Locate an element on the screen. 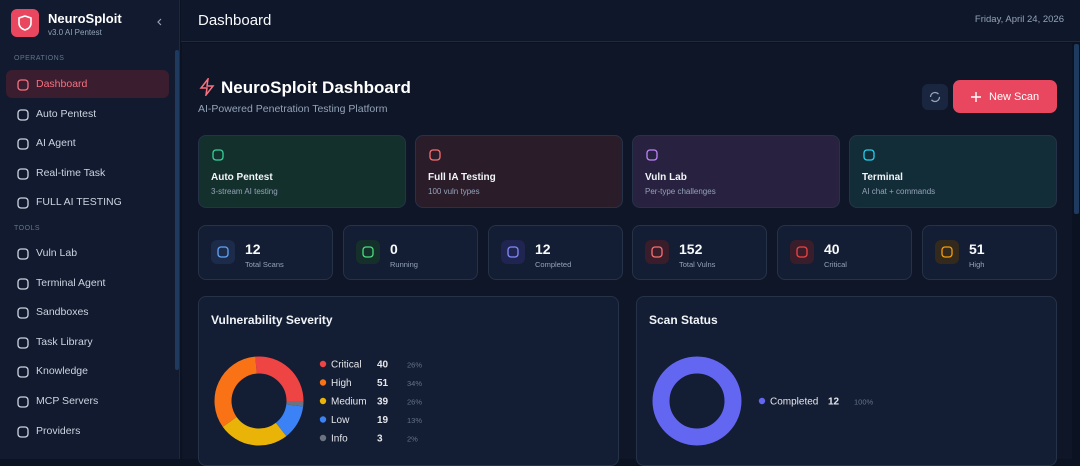  stat-label: Completed is located at coordinates (553, 264).